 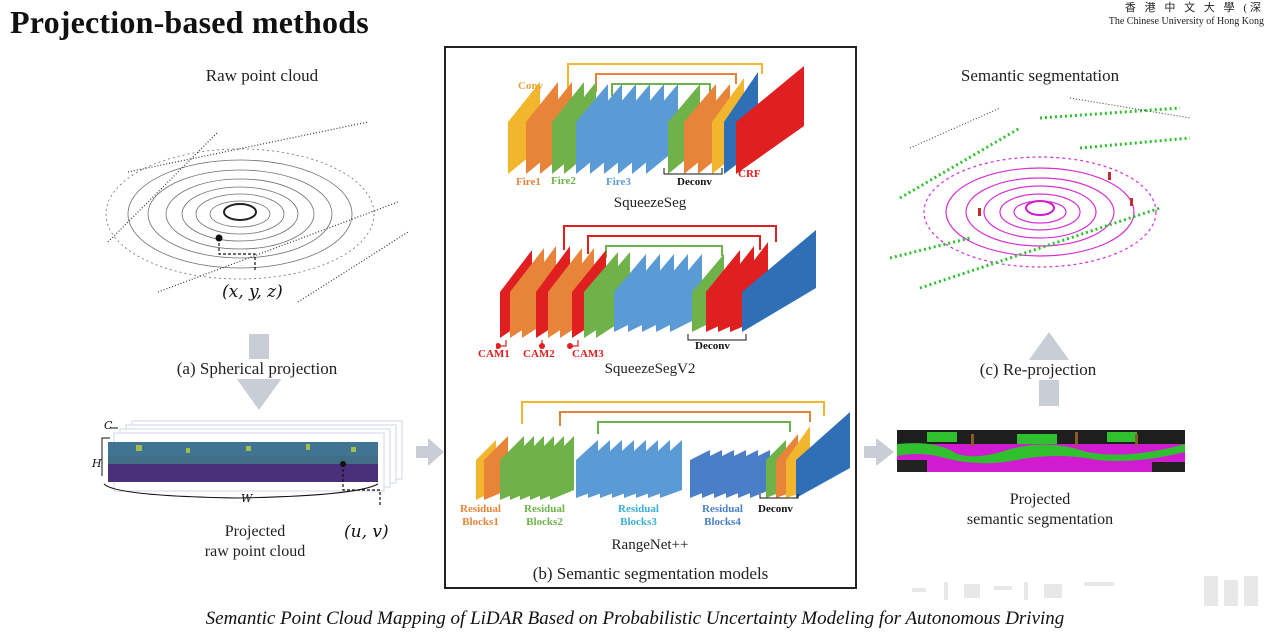 I want to click on projected-raw-line1: Projected, so click(x=255, y=531).